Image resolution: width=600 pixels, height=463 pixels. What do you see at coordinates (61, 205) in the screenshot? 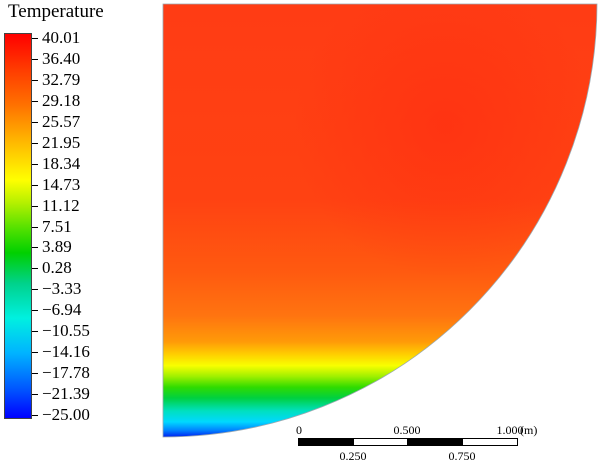
I see `legend-tick-label: 11.12` at bounding box center [61, 205].